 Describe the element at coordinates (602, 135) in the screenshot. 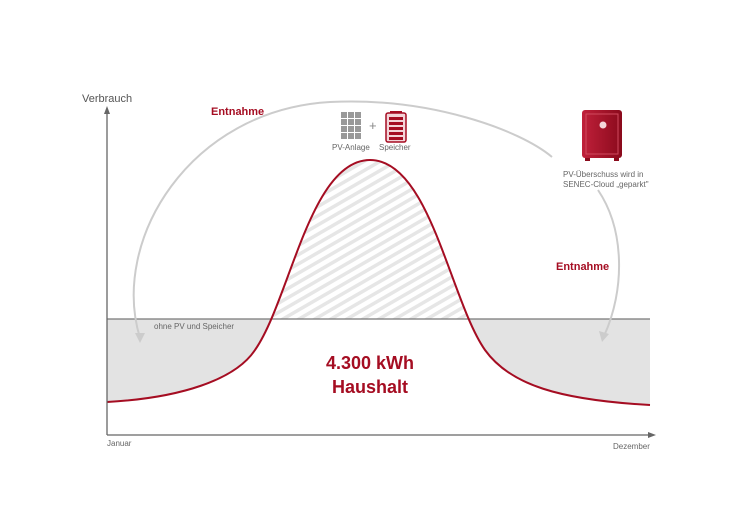

I see `safe-icon` at that location.